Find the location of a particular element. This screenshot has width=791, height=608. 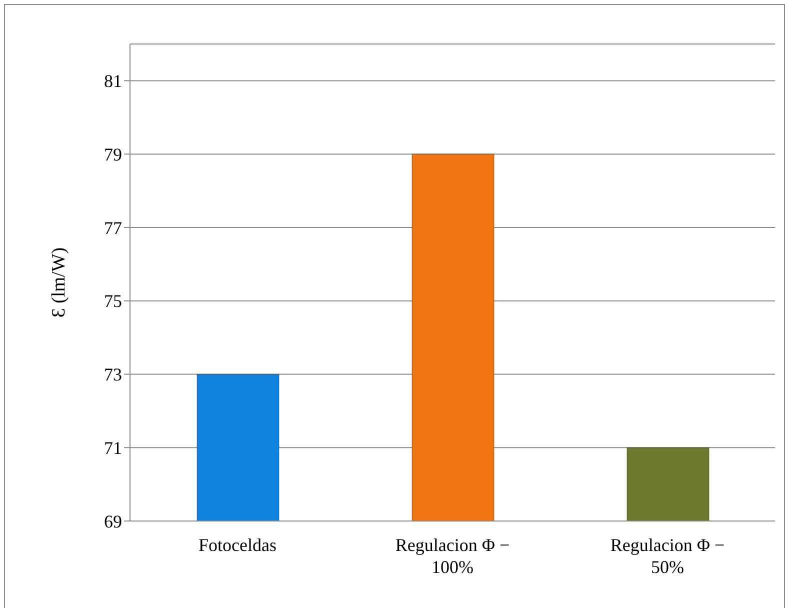

y-tick-label: 75 is located at coordinates (113, 301).